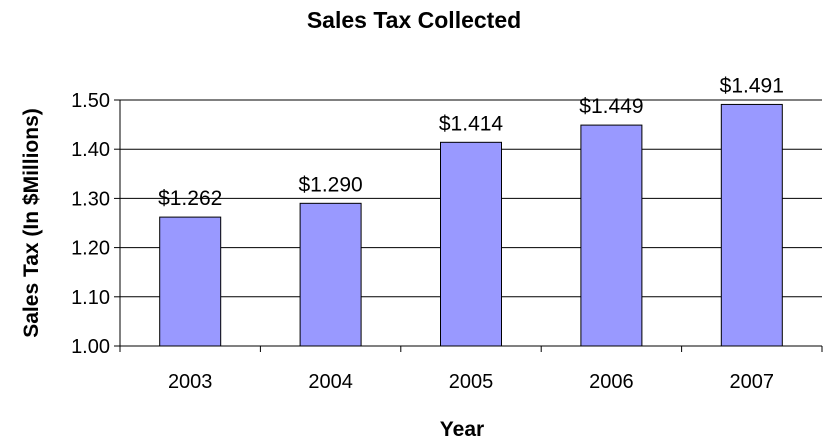 The width and height of the screenshot is (825, 443). Describe the element at coordinates (90, 101) in the screenshot. I see `y-tick-label: 1.50` at that location.